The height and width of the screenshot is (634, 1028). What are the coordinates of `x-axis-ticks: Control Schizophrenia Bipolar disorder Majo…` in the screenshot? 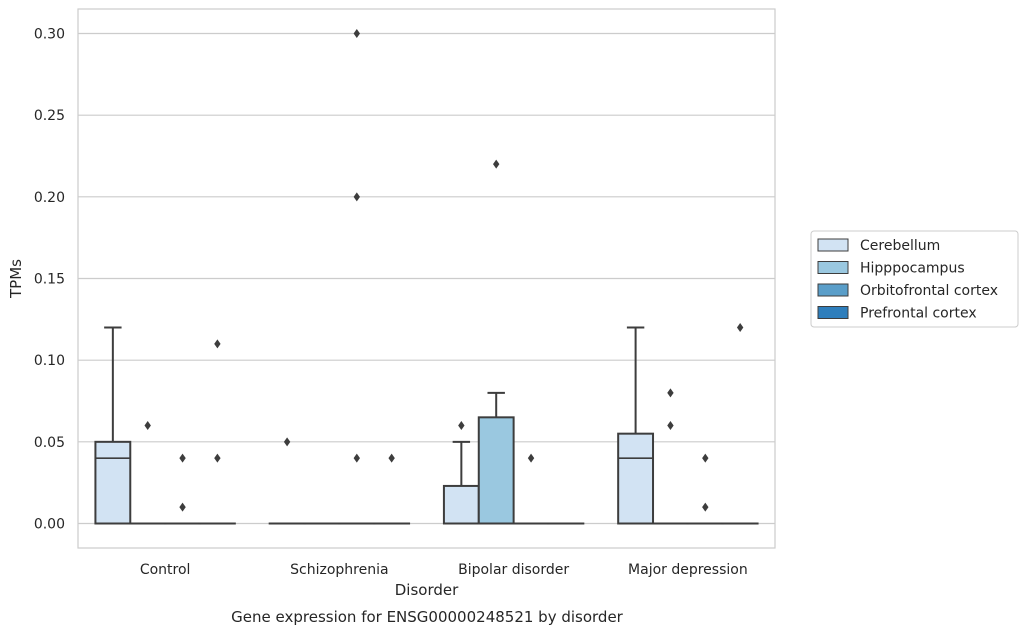 It's located at (444, 570).